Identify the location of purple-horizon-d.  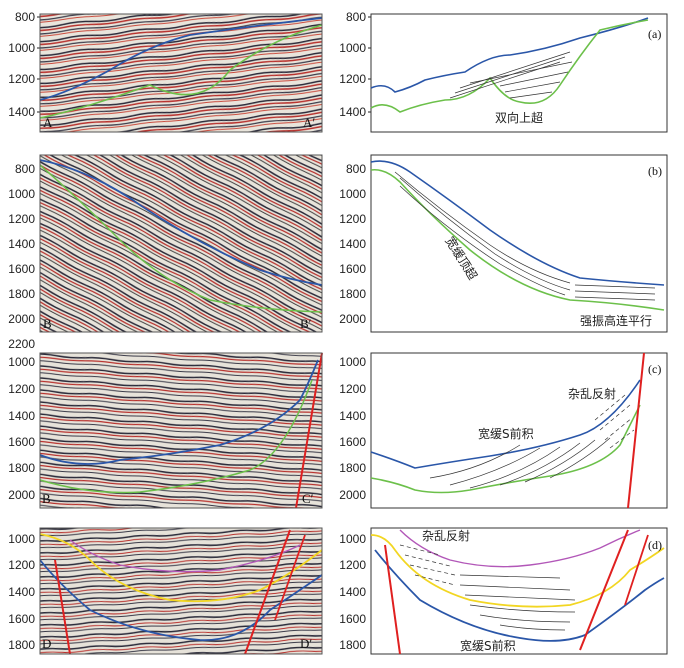
(185, 556).